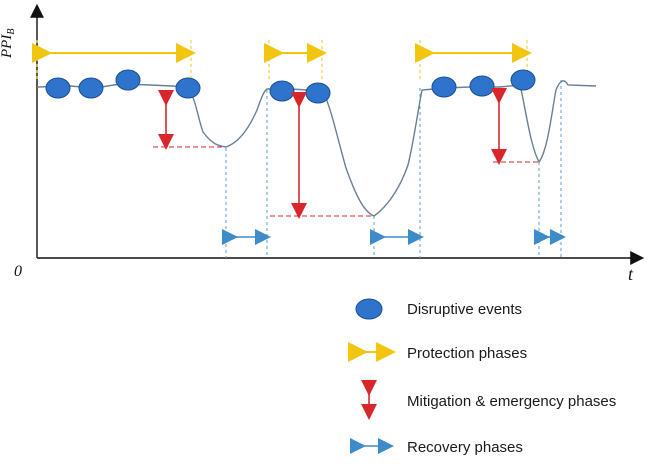 The height and width of the screenshot is (464, 666). I want to click on origin-label: 0, so click(18, 271).